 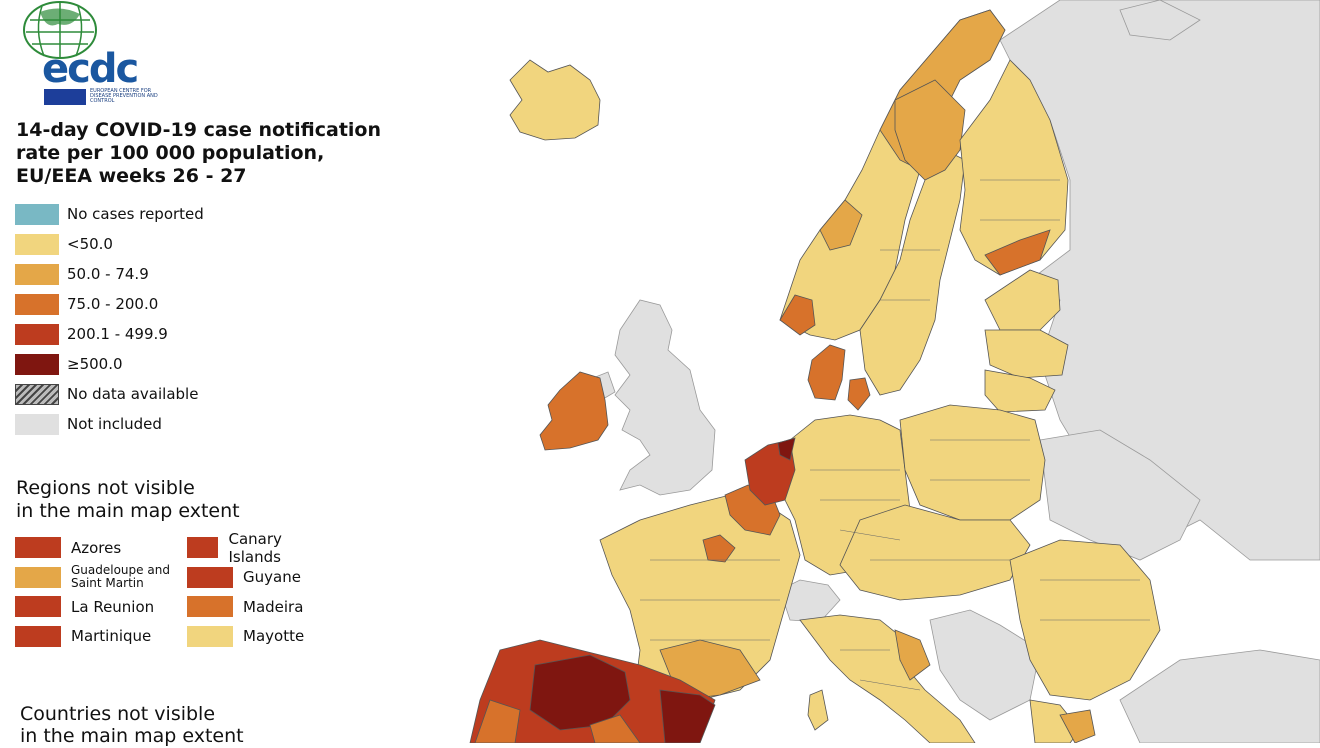 What do you see at coordinates (135, 214) in the screenshot?
I see `legend-label: No cases reported` at bounding box center [135, 214].